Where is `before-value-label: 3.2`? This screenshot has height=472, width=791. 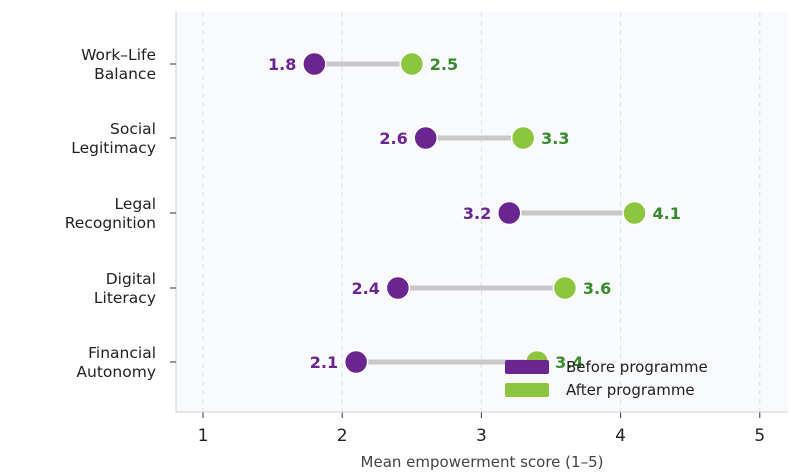
before-value-label: 3.2 is located at coordinates (477, 213).